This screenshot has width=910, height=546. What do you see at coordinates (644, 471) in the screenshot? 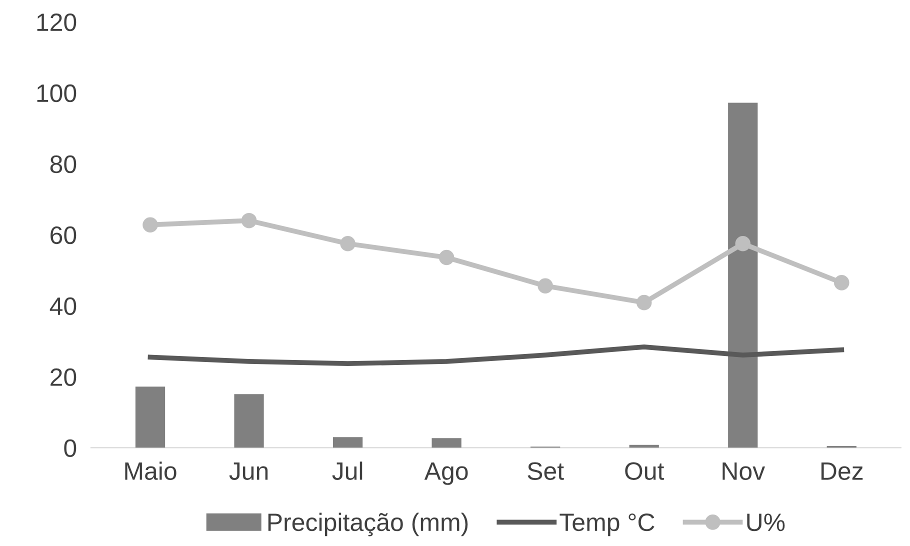
I see `x-tick-label: Out` at bounding box center [644, 471].